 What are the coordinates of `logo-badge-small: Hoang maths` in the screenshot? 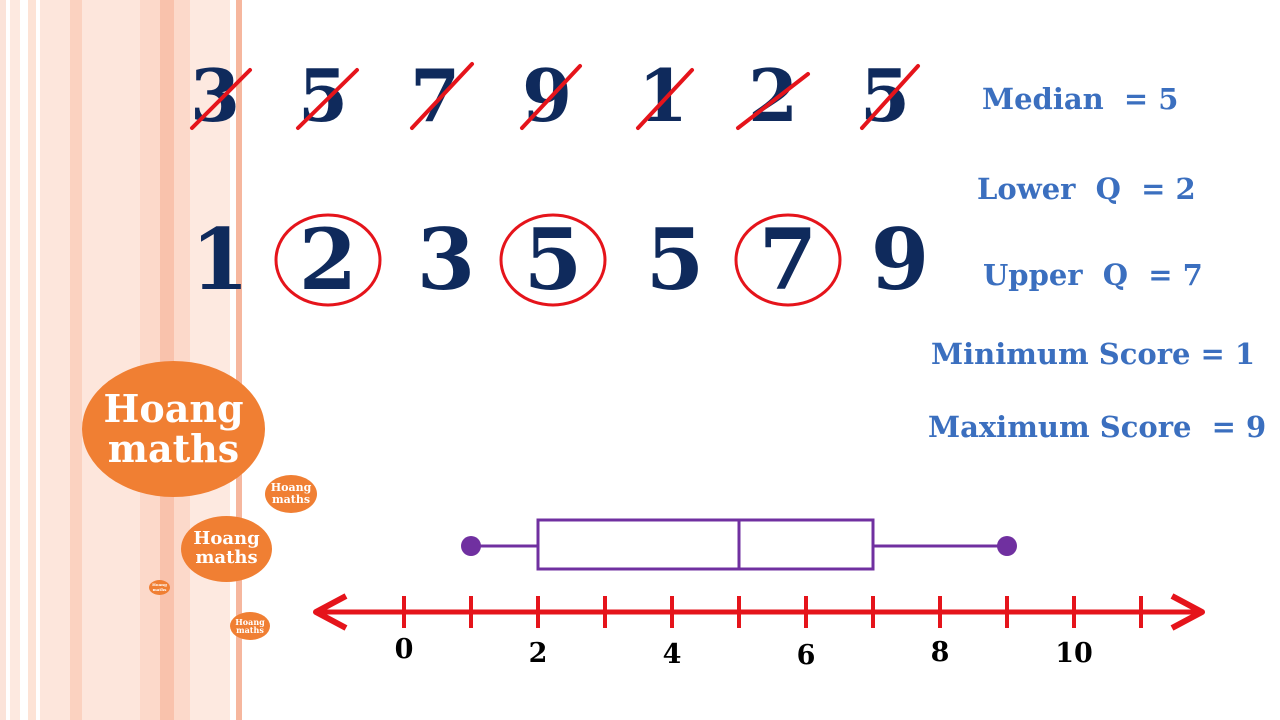 It's located at (291, 494).